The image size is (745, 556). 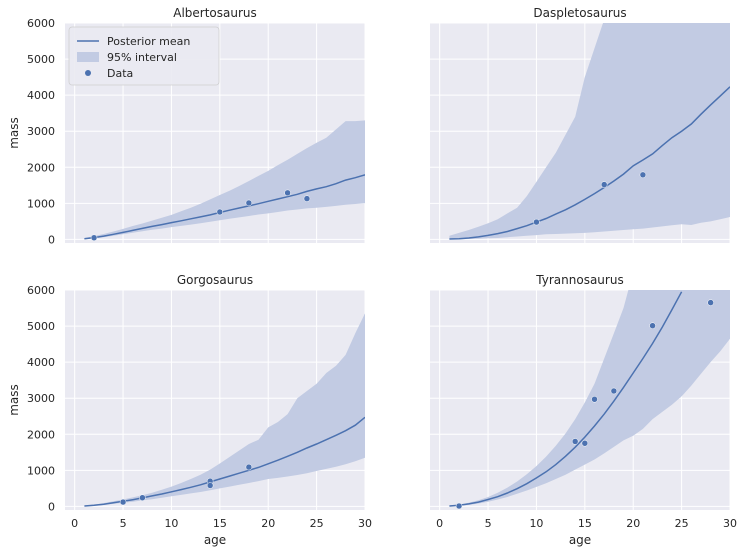 I want to click on subplot-title: Tyrannosaurus, so click(x=579, y=280).